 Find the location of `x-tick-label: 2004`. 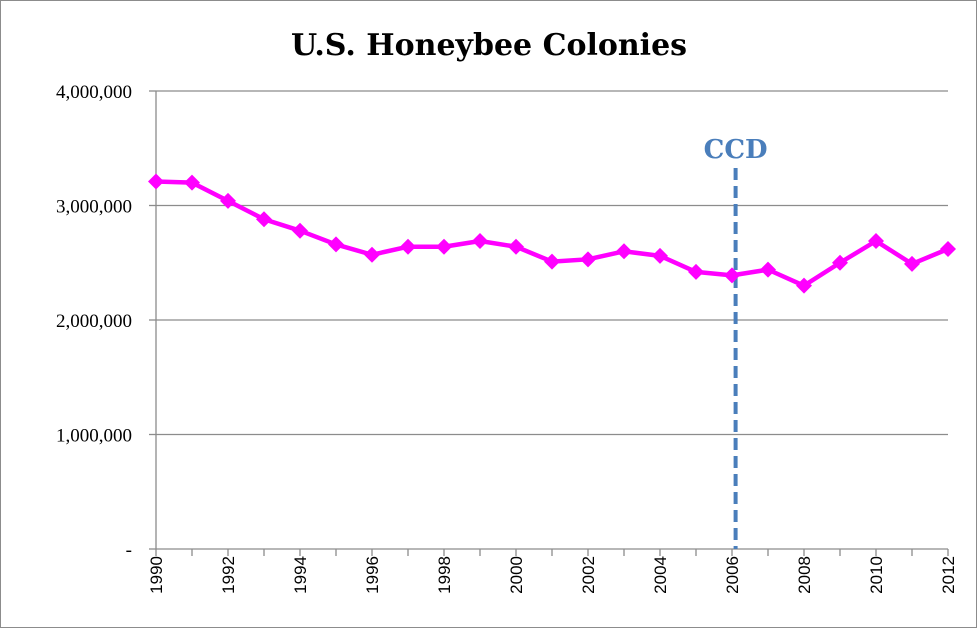

x-tick-label: 2004 is located at coordinates (660, 575).